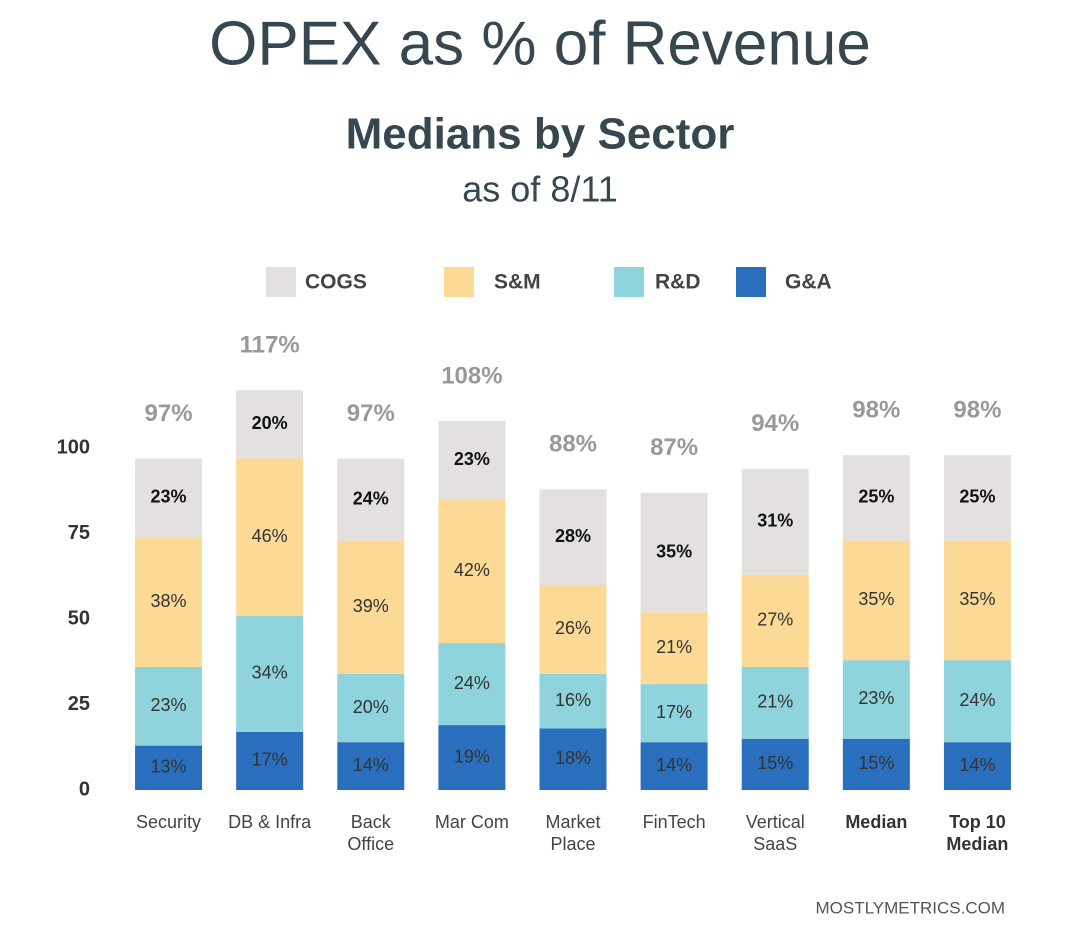 The image size is (1080, 933). I want to click on value-label: 27%, so click(775, 620).